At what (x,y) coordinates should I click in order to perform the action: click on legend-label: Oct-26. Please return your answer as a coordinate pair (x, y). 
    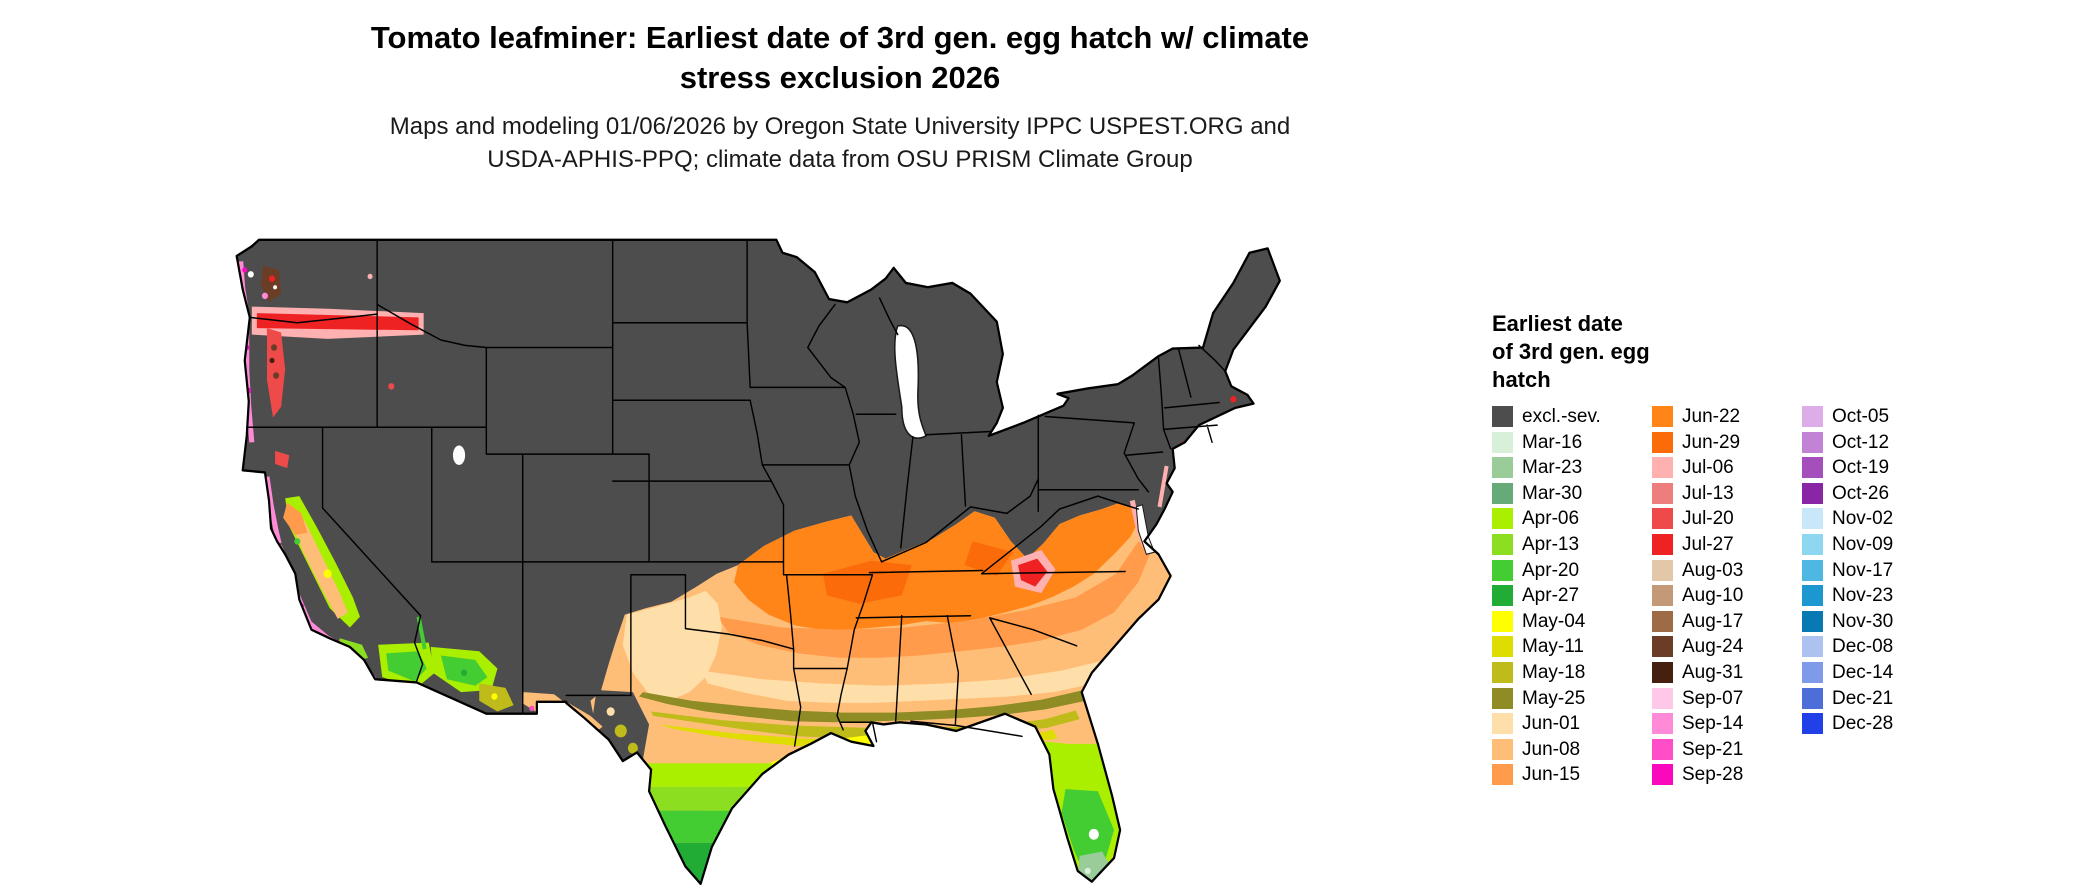
    Looking at the image, I should click on (1861, 493).